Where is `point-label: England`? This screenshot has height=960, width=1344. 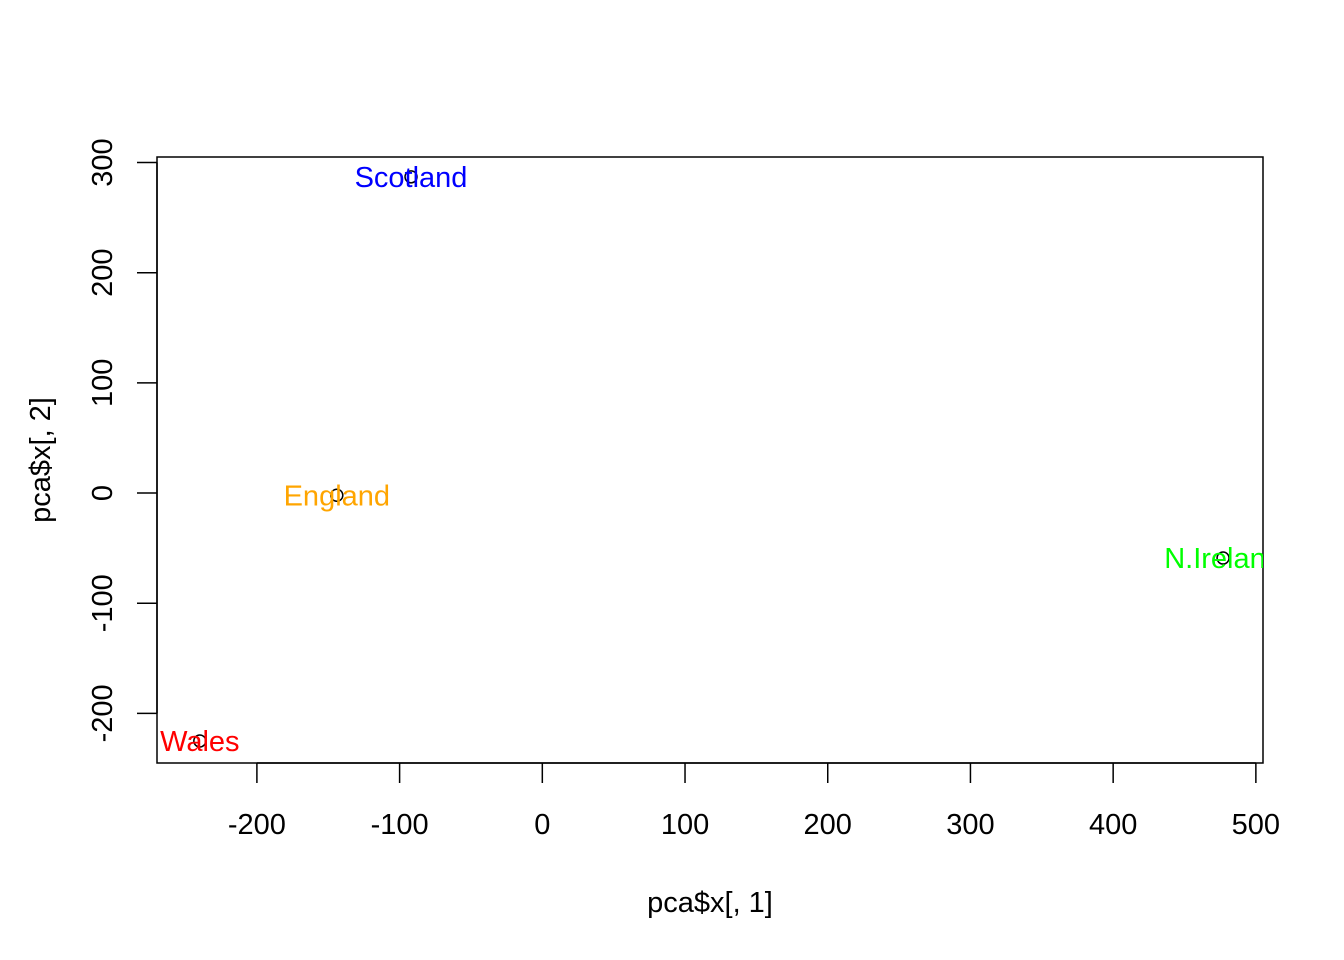
point-label: England is located at coordinates (337, 496).